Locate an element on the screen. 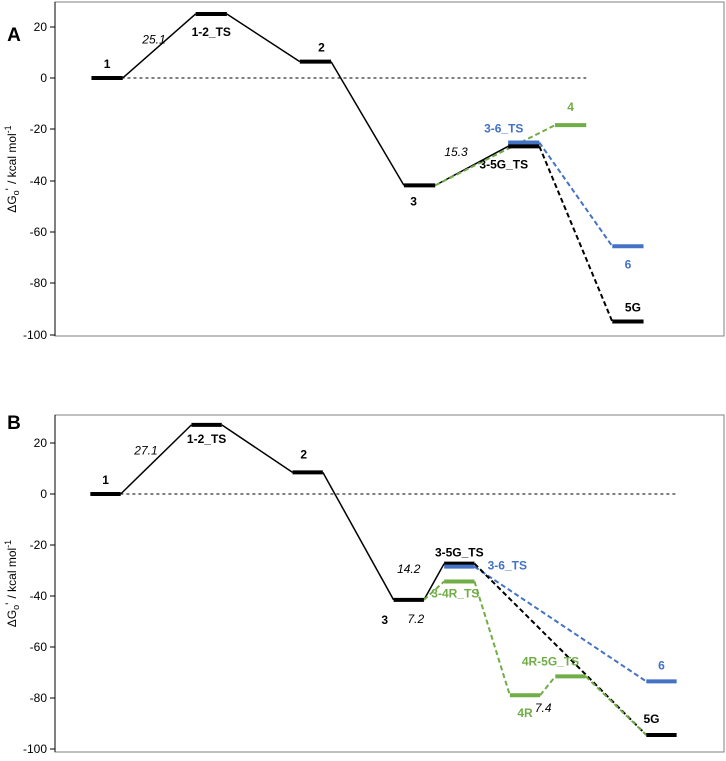  level-label-4R: 4R is located at coordinates (525, 713).